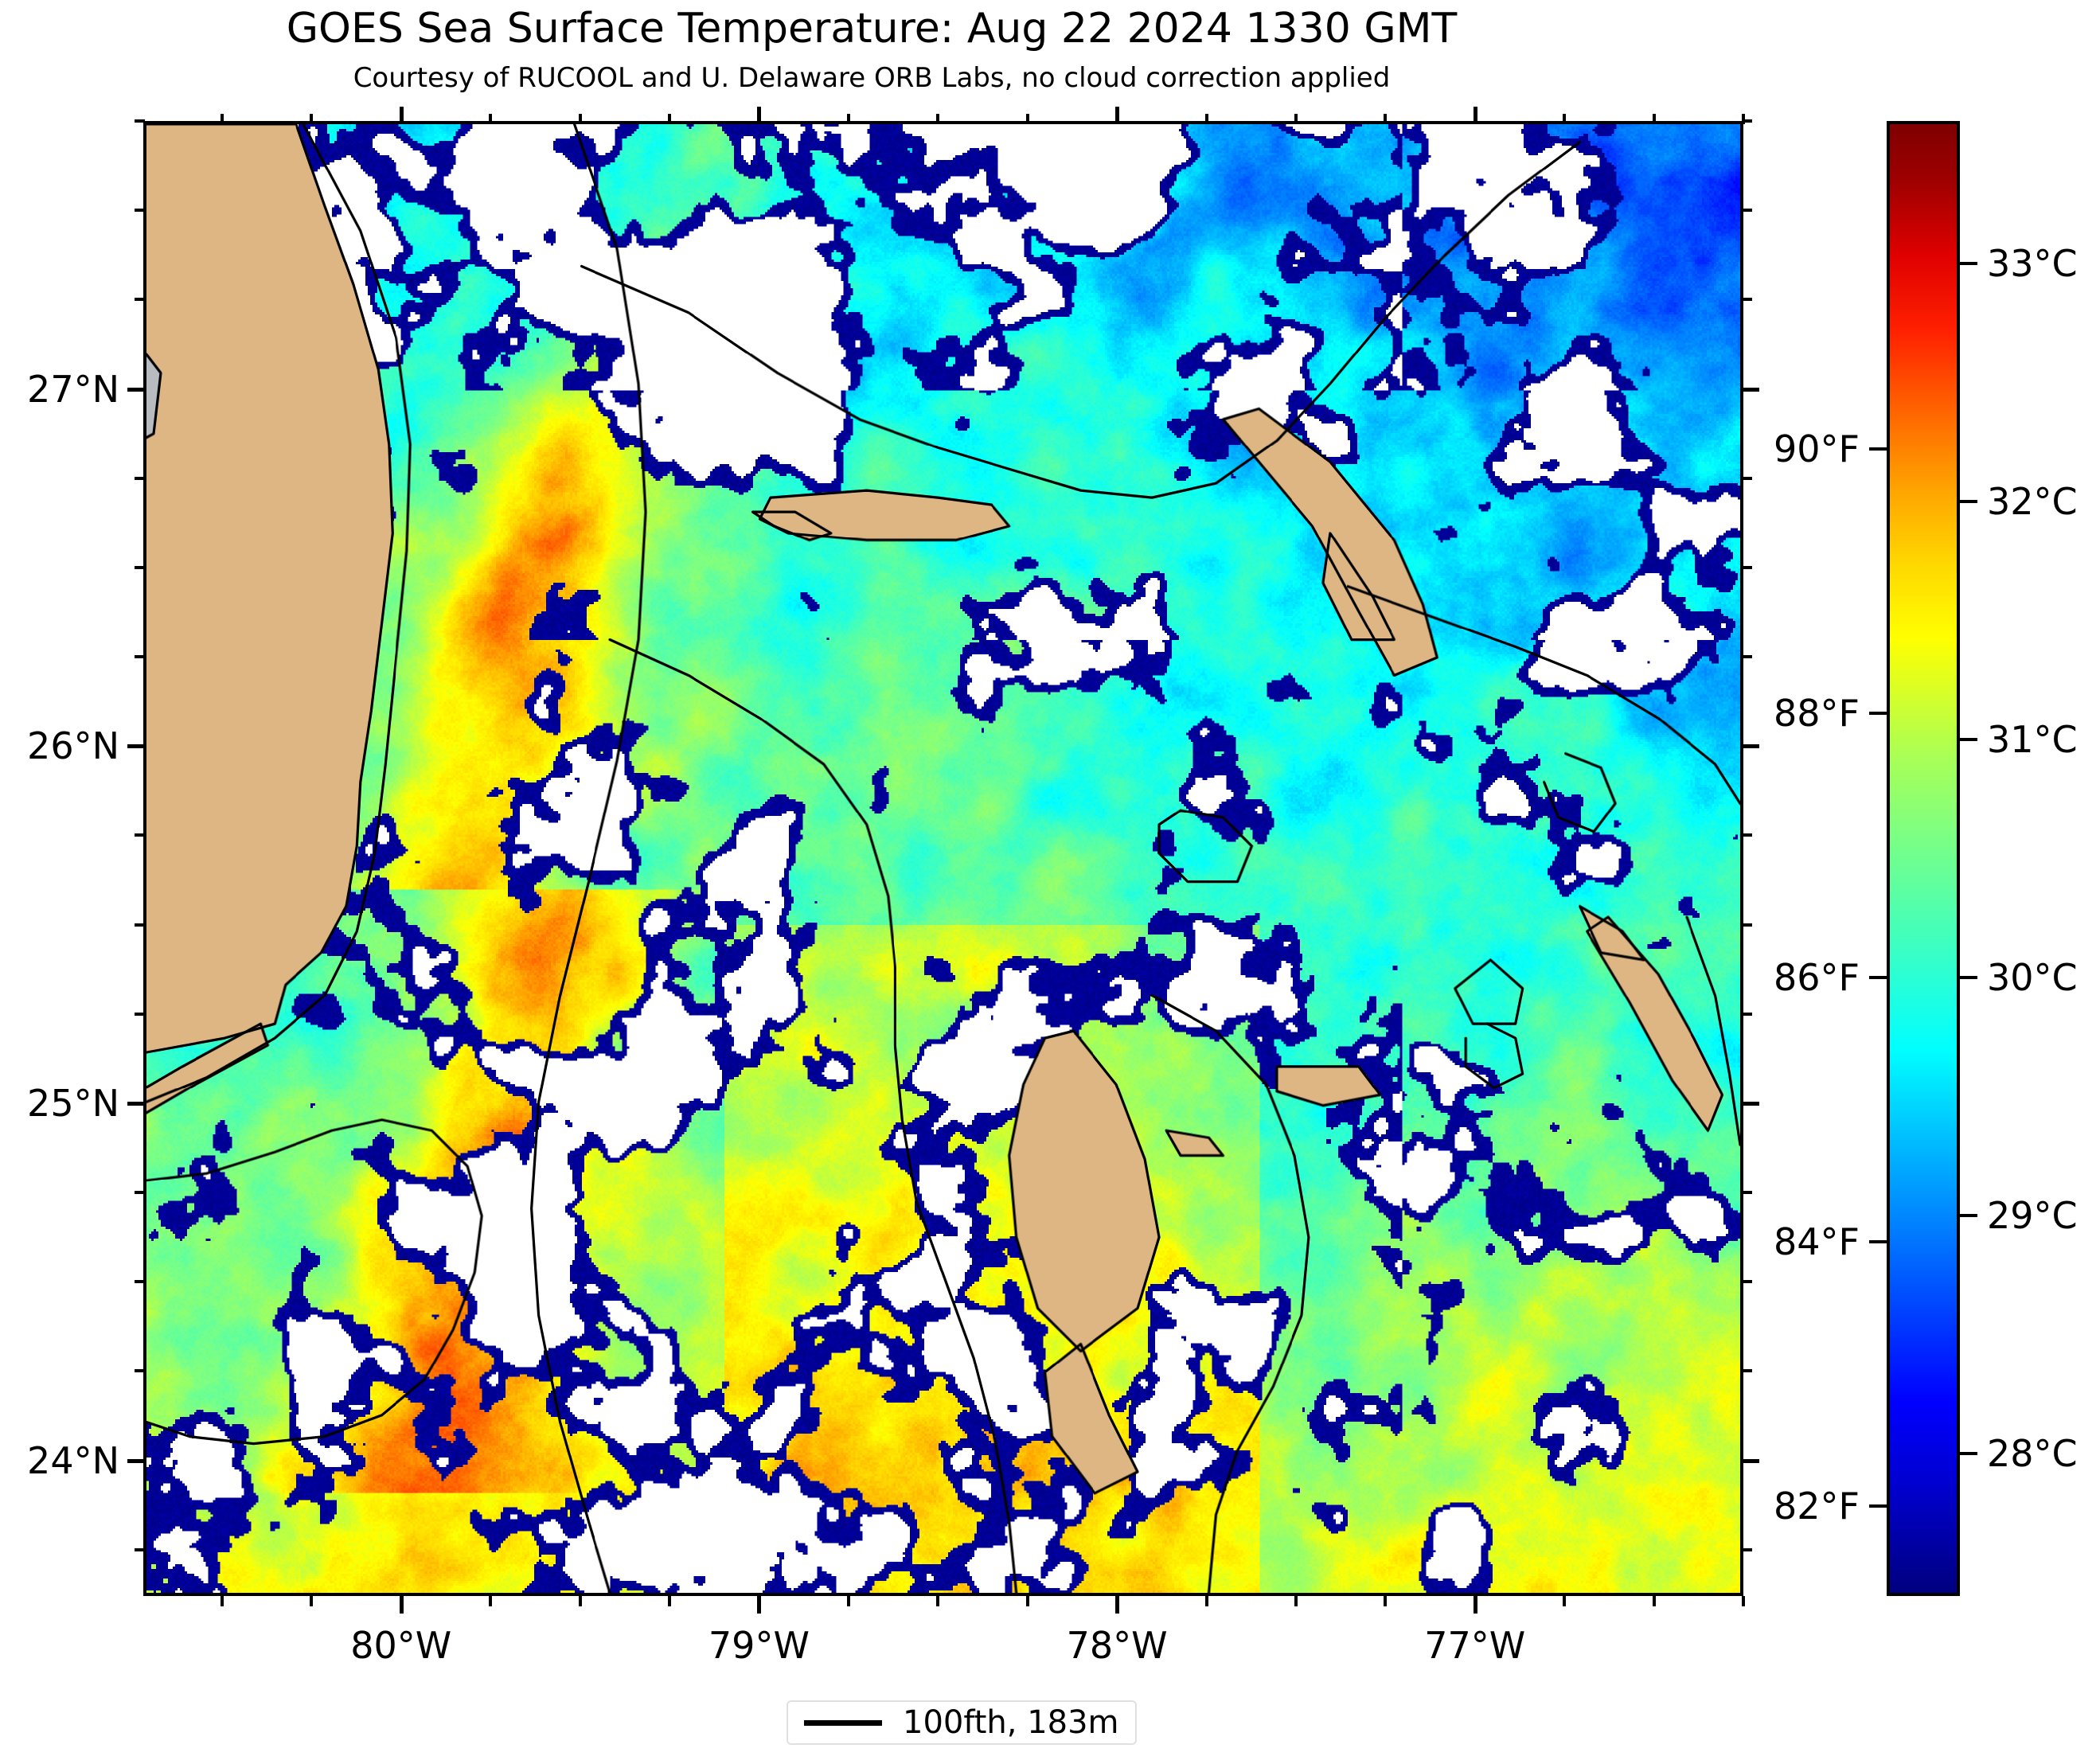 Image resolution: width=2100 pixels, height=1760 pixels. What do you see at coordinates (843, 1722) in the screenshot?
I see `isobath-line-swatch` at bounding box center [843, 1722].